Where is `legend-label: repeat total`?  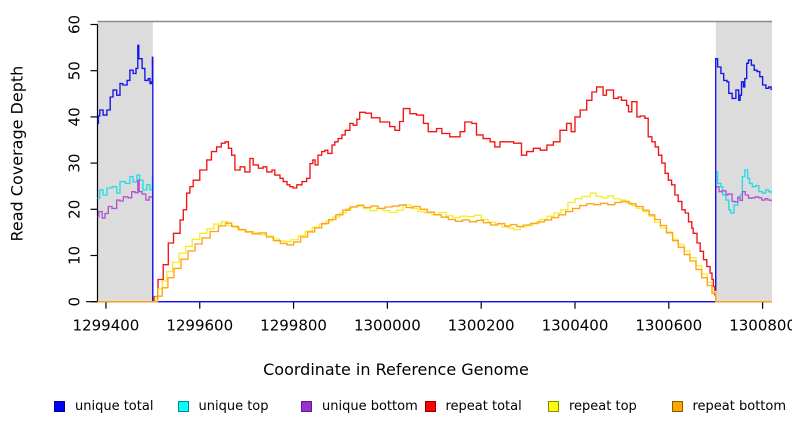
legend-label: repeat total is located at coordinates (483, 406).